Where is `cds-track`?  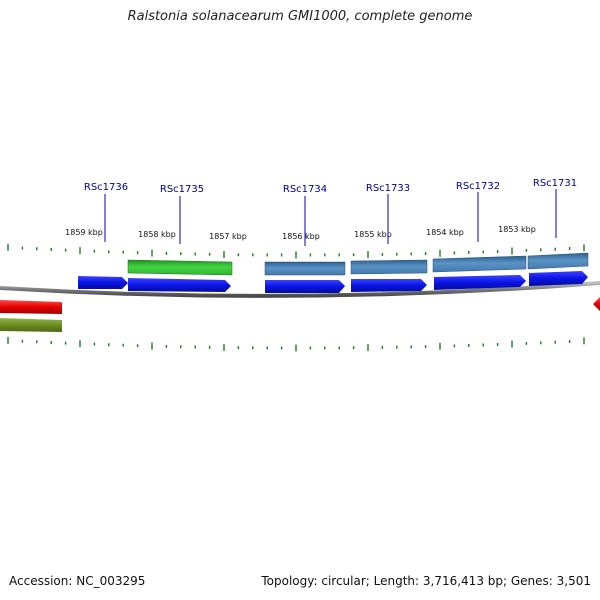 cds-track is located at coordinates (333, 282).